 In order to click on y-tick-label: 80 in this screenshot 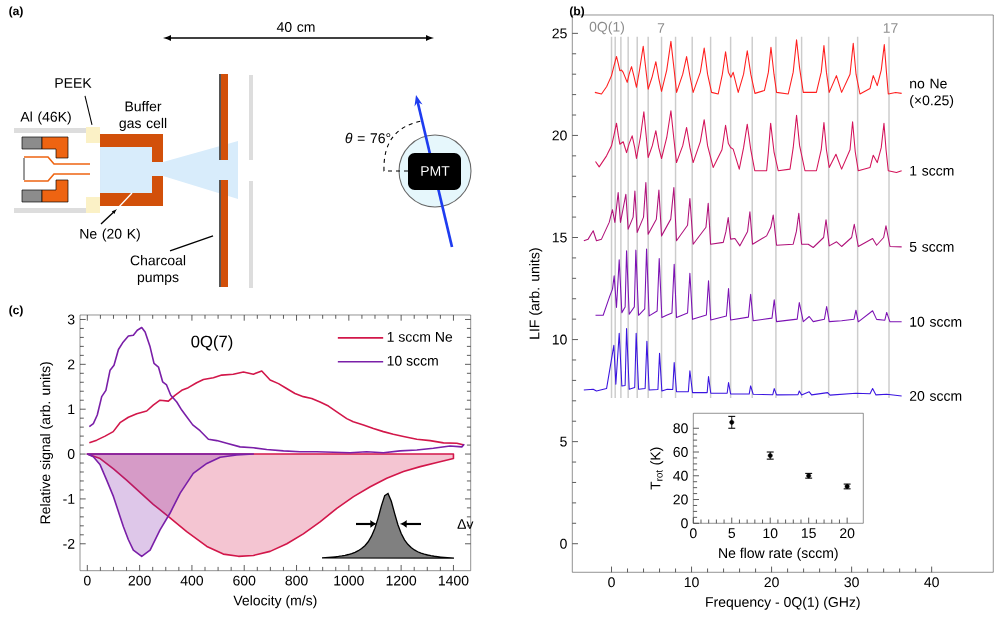, I will do `click(680, 428)`.